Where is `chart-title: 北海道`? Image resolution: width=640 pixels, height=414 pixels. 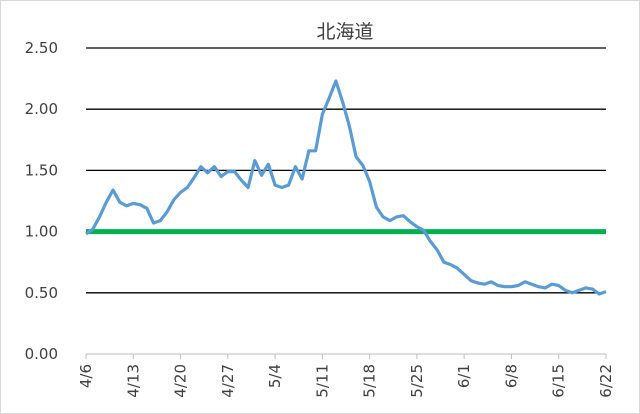
chart-title: 北海道 is located at coordinates (344, 32).